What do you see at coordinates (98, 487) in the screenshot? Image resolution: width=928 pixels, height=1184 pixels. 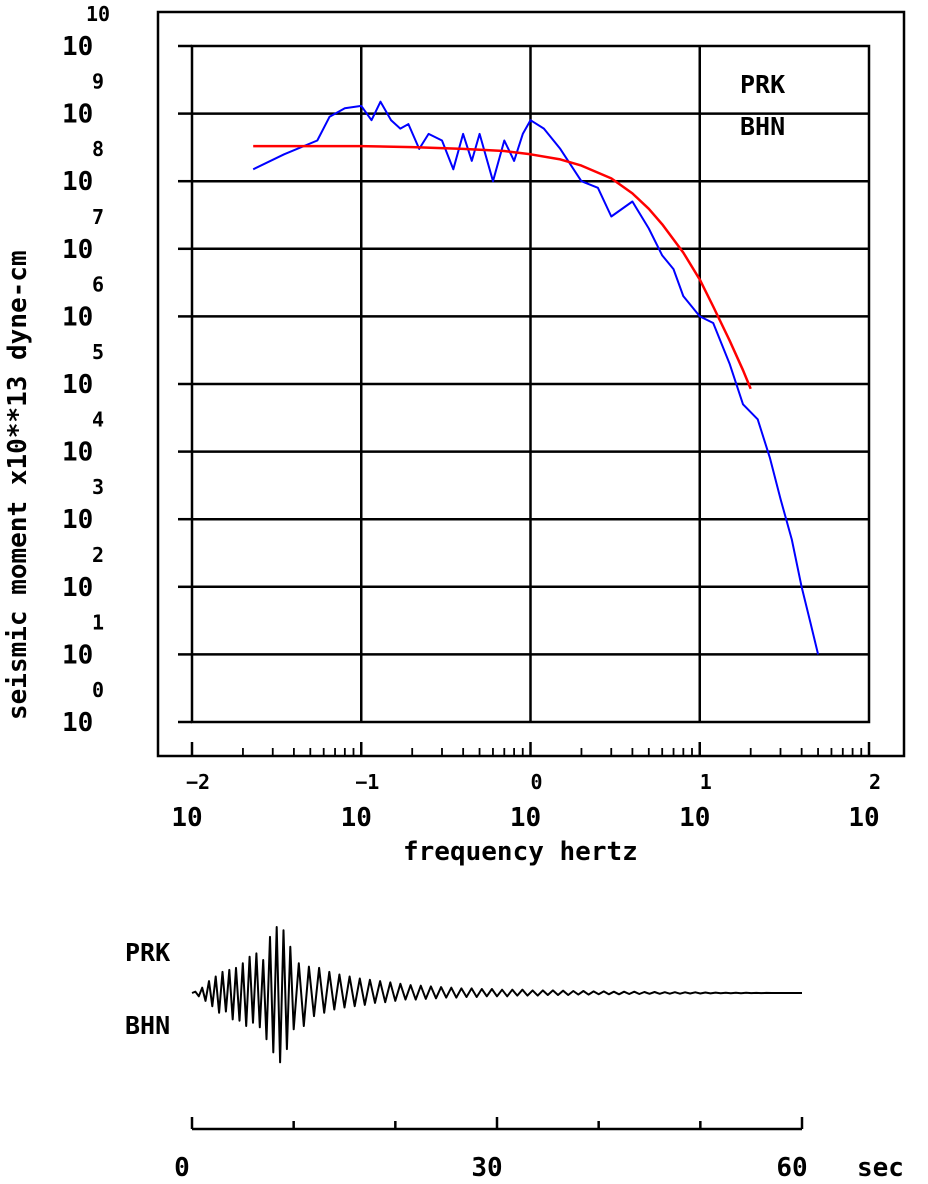 I see `y-tick-exponent: 3` at bounding box center [98, 487].